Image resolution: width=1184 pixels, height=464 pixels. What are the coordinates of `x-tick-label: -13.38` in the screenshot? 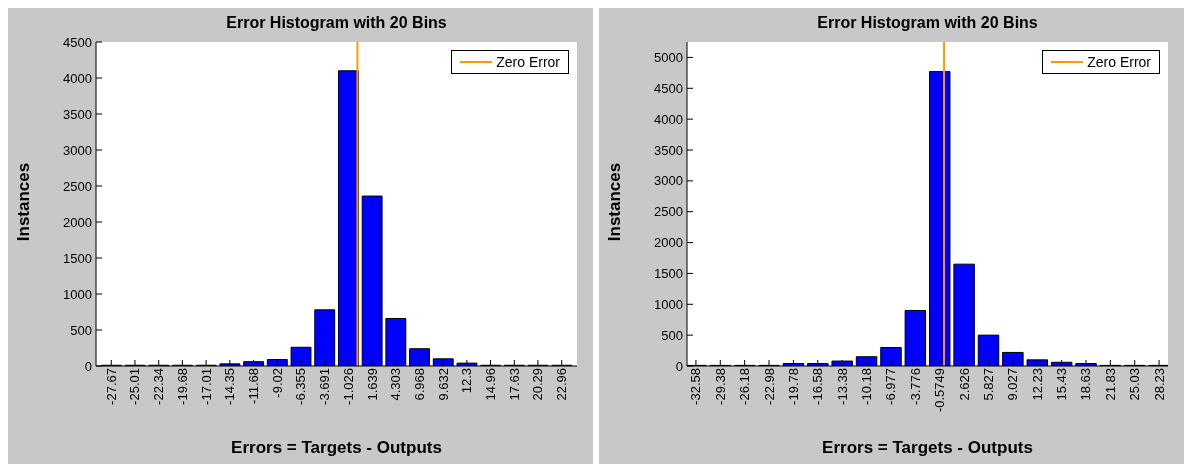 It's located at (842, 386).